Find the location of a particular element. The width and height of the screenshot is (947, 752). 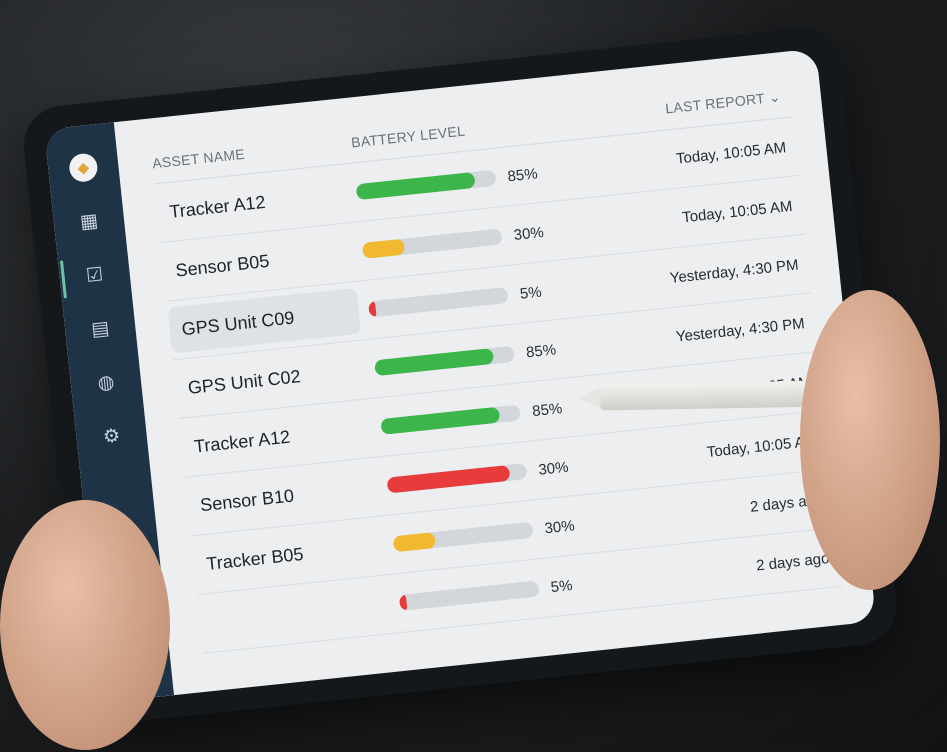

globe-icon: ◍ is located at coordinates (106, 383).